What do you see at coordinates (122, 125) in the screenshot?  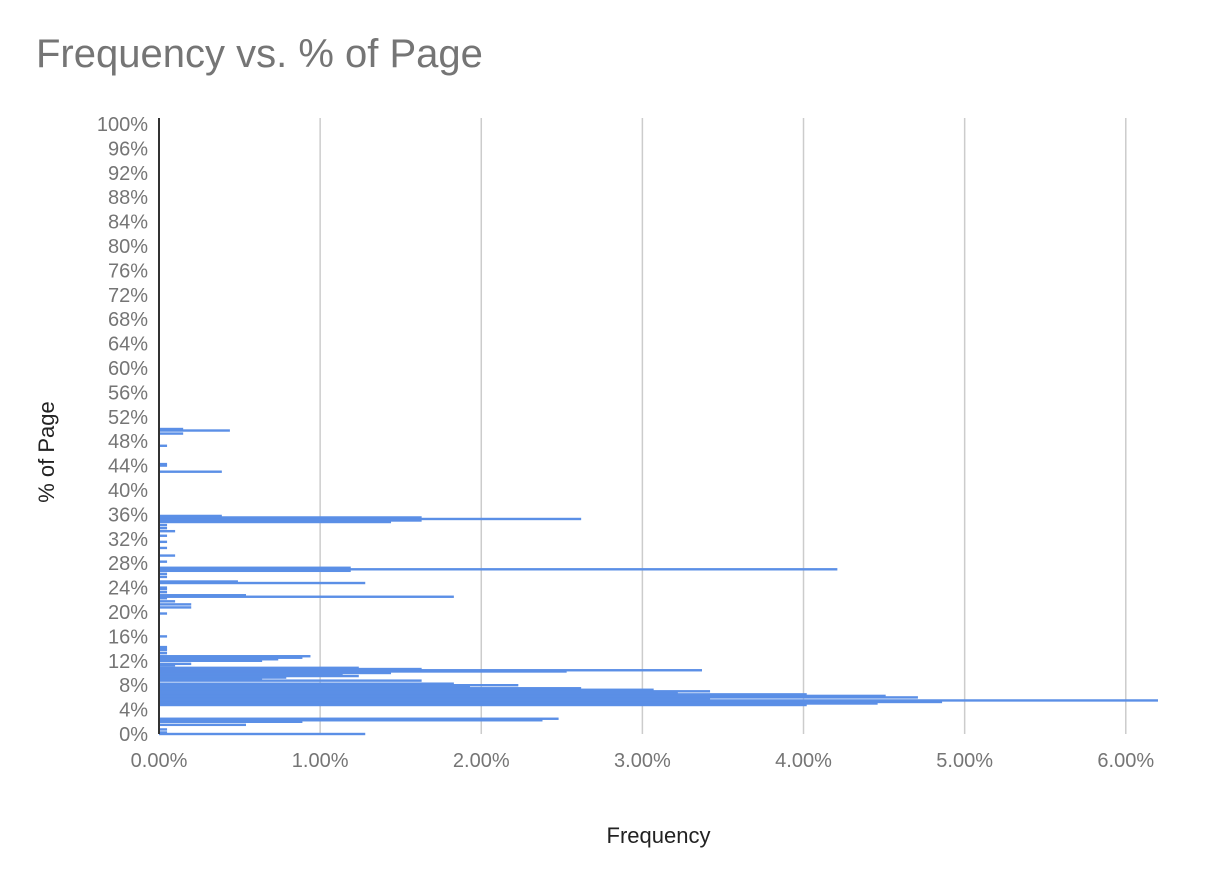 I see `y-tick-label: 100%` at bounding box center [122, 125].